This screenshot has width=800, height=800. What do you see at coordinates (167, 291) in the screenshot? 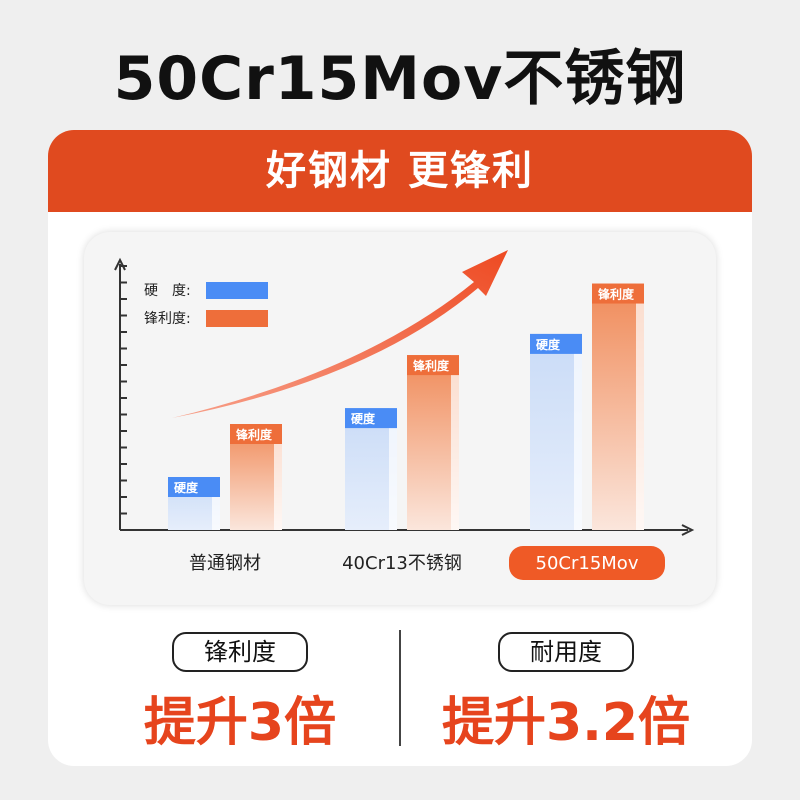
I see `legend-label: 硬 度:` at bounding box center [167, 291].